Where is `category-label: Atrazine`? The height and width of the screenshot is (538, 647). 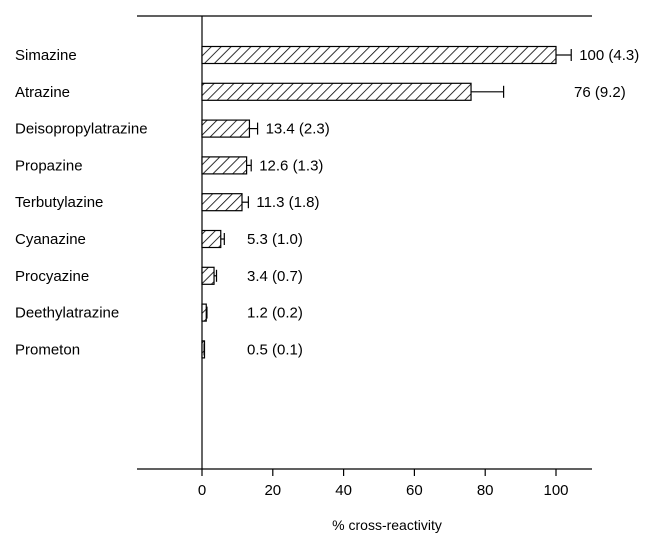 category-label: Atrazine is located at coordinates (42, 92).